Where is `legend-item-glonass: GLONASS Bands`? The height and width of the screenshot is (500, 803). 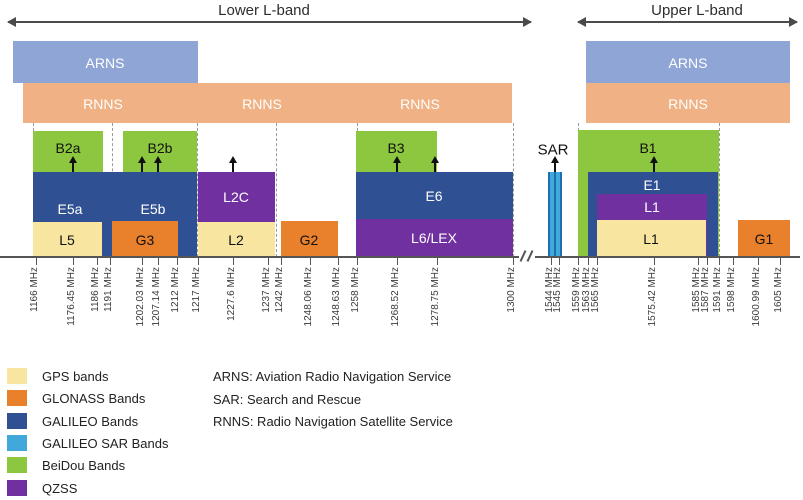
legend-item-glonass: GLONASS Bands is located at coordinates (94, 398).